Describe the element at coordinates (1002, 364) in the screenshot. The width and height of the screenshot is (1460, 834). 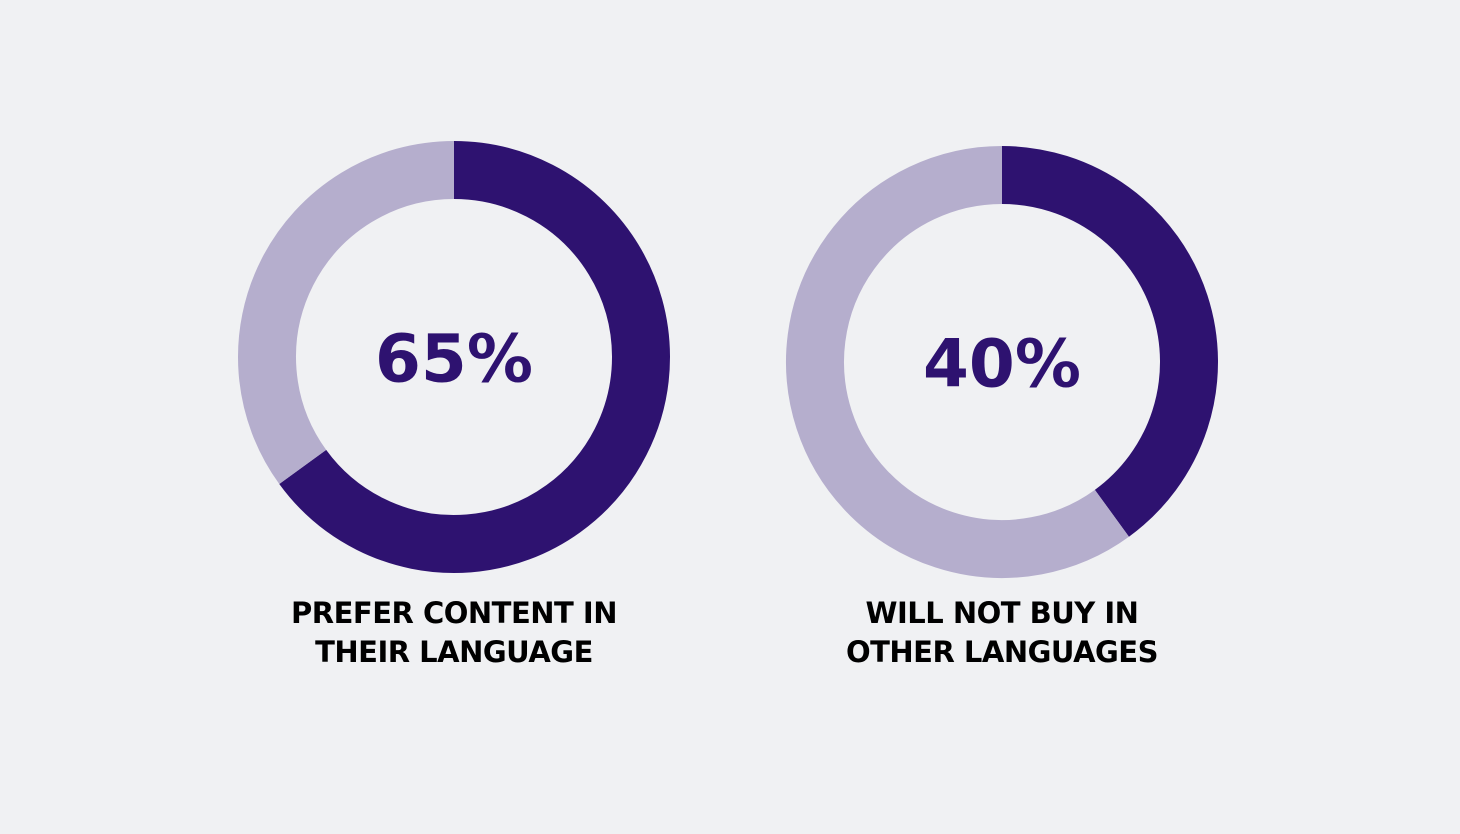
I see `center-value-label: 40%` at that location.